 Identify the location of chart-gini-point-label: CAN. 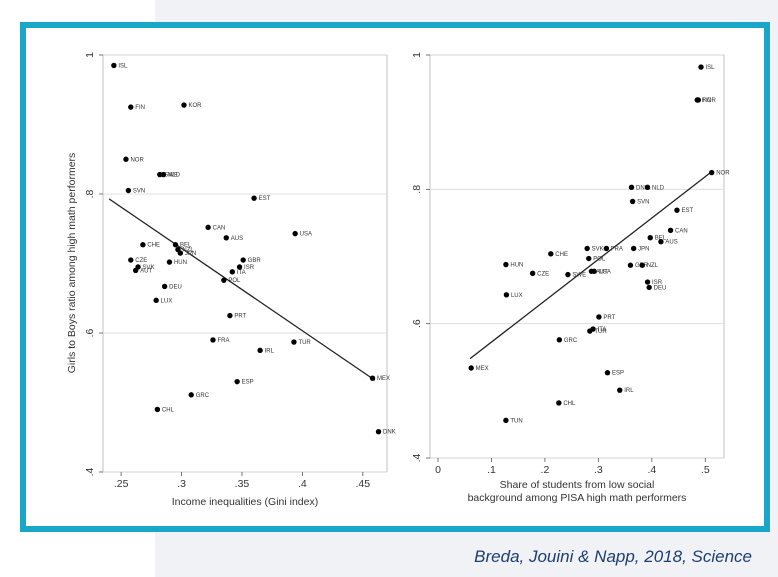
(219, 228).